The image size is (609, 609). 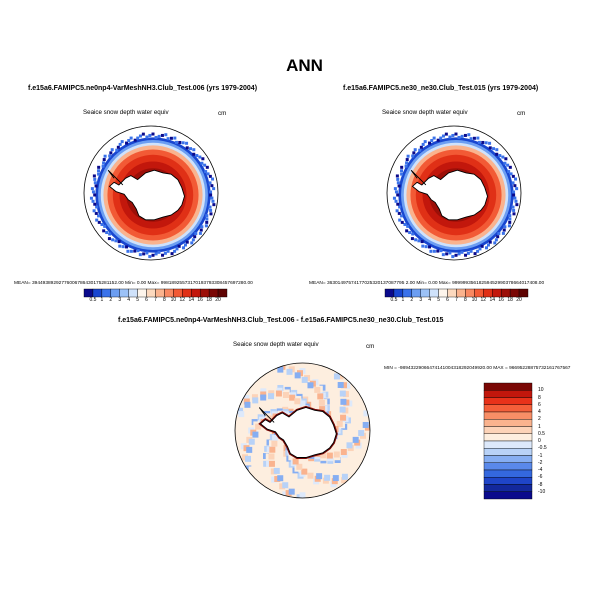 I want to click on map-border, so click(x=302, y=430).